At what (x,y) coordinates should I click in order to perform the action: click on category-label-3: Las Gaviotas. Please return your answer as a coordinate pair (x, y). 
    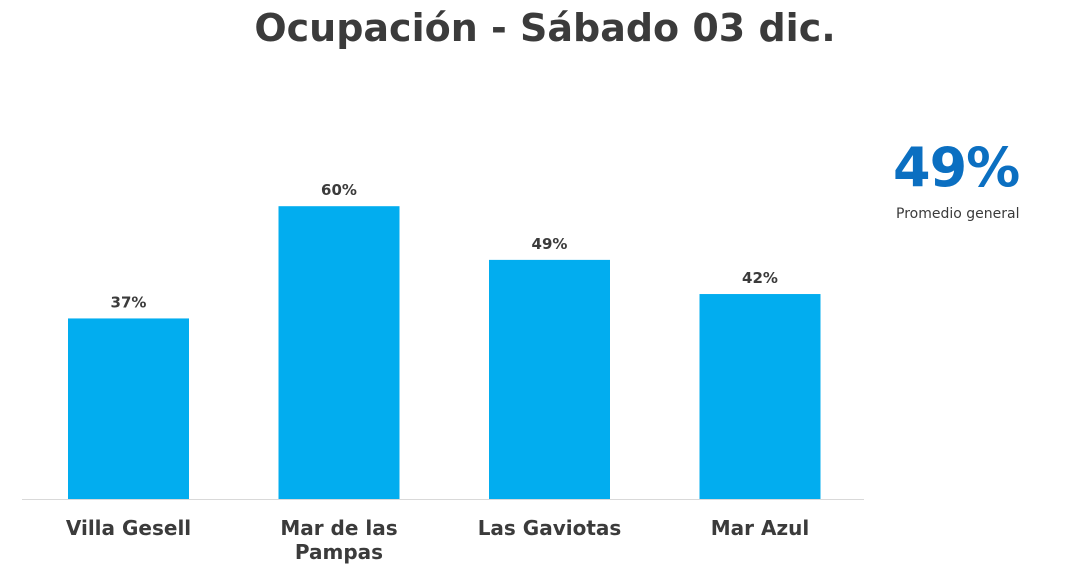
    Looking at the image, I should click on (550, 528).